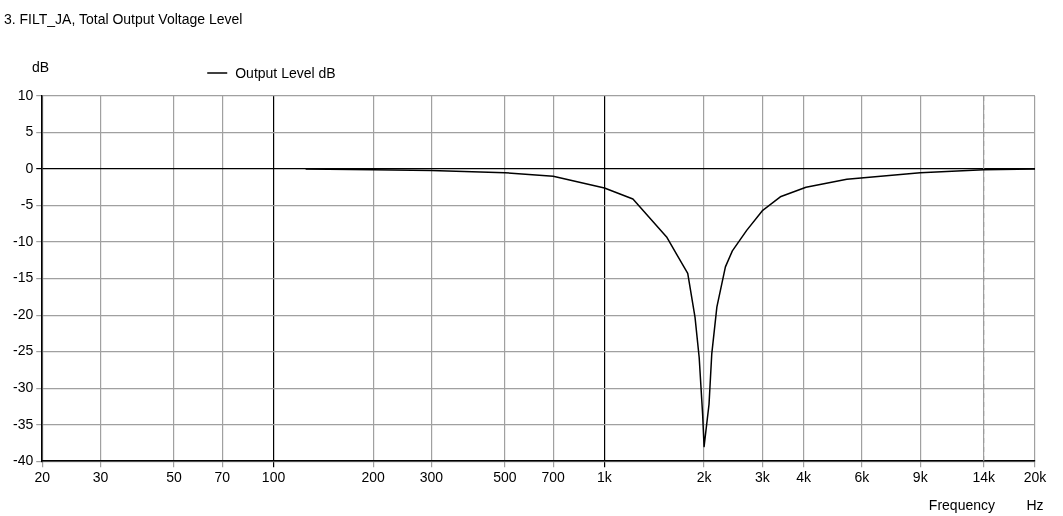  Describe the element at coordinates (1035, 505) in the screenshot. I see `text: Hz` at that location.